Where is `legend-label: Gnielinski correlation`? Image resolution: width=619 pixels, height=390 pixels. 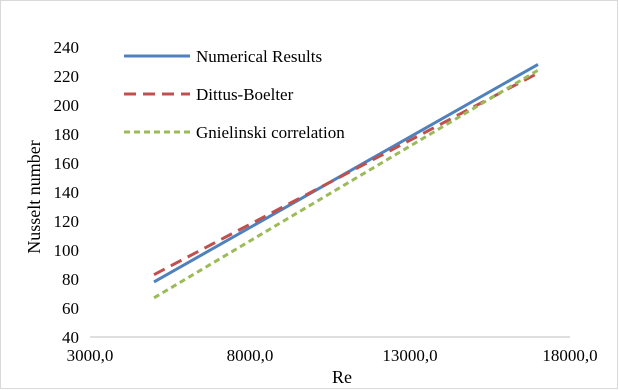
legend-label: Gnielinski correlation is located at coordinates (270, 132).